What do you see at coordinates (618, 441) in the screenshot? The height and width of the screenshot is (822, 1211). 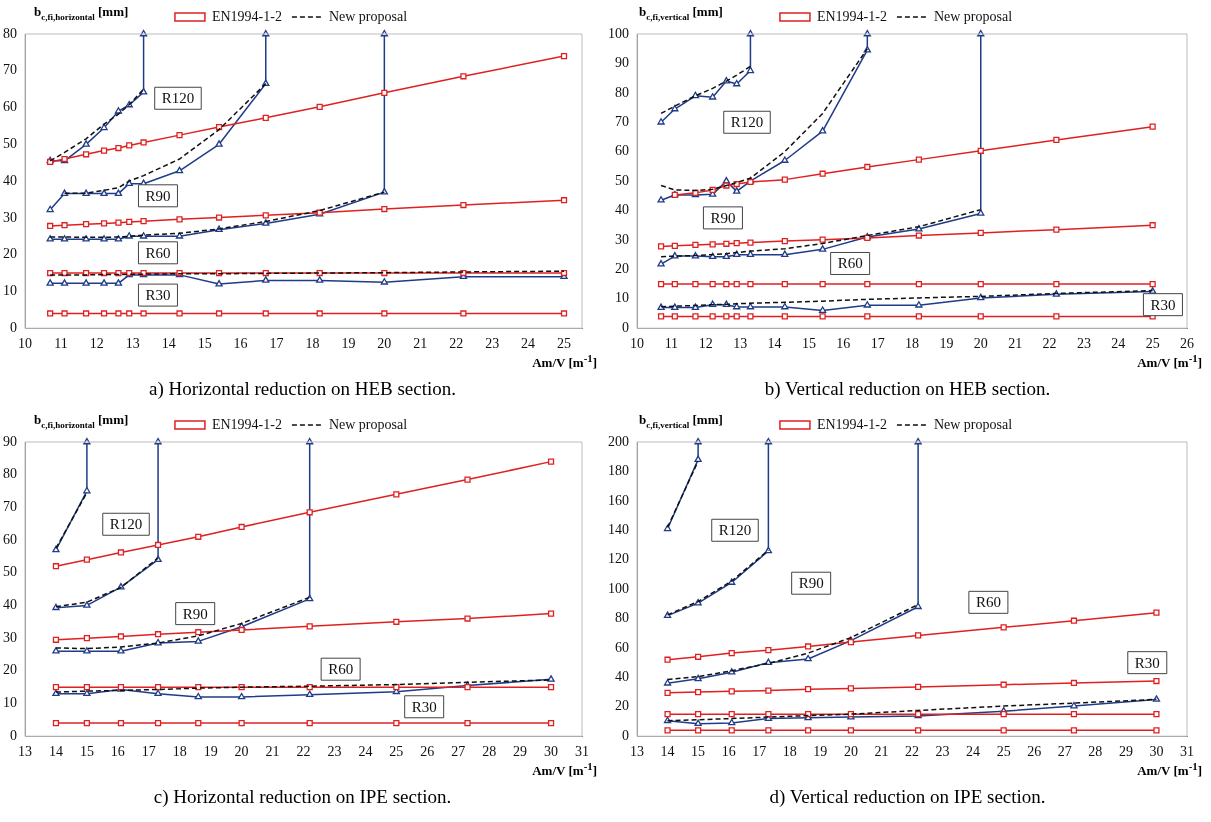 I see `y-tick-label: 200` at bounding box center [618, 441].